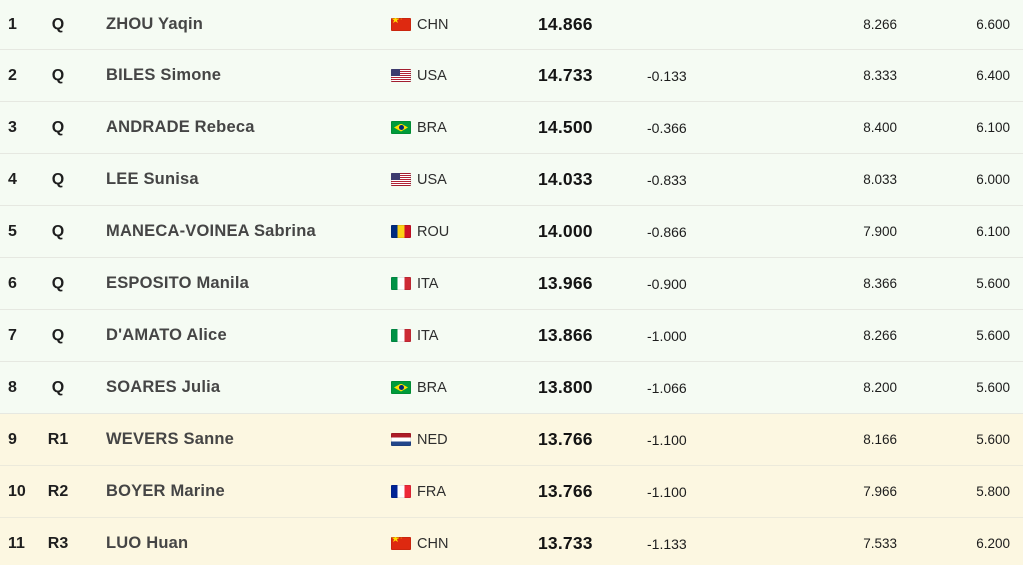 The height and width of the screenshot is (565, 1023). Describe the element at coordinates (565, 127) in the screenshot. I see `total-score: 14.500` at that location.